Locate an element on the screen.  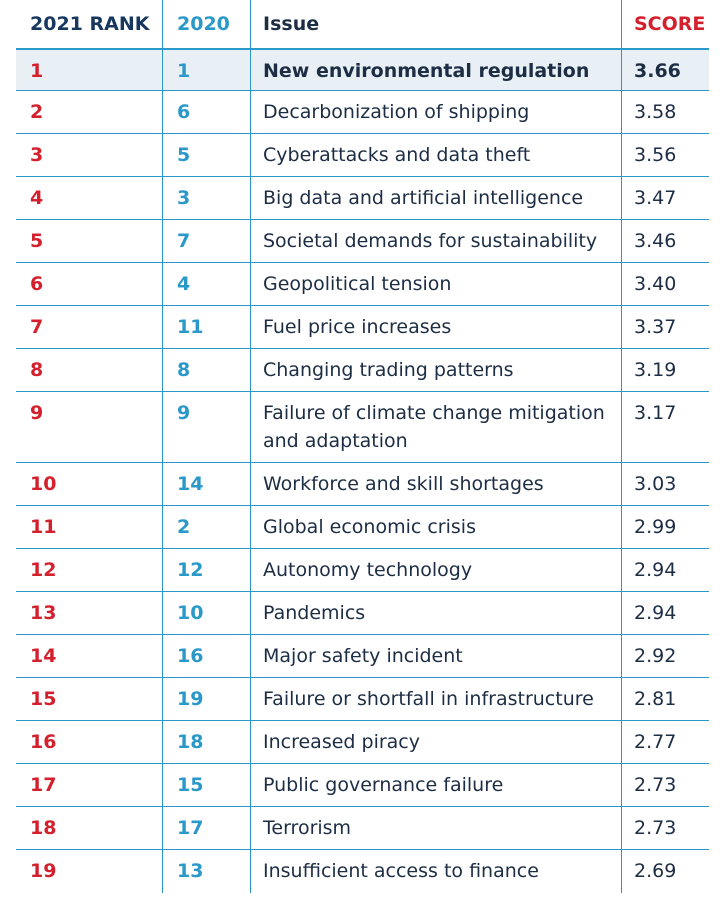
issue-cell: Fuel price increases is located at coordinates (435, 327).